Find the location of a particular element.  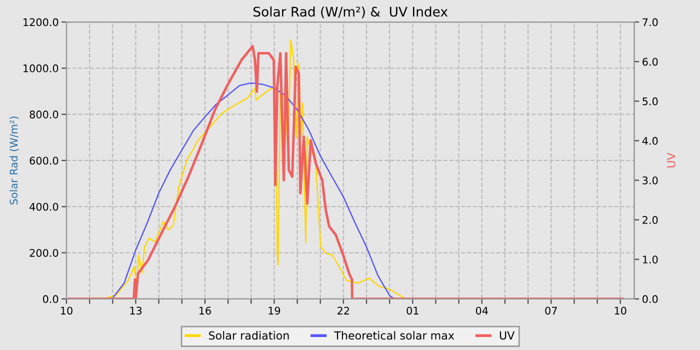

y2-tick-label: 5.0 is located at coordinates (650, 101).